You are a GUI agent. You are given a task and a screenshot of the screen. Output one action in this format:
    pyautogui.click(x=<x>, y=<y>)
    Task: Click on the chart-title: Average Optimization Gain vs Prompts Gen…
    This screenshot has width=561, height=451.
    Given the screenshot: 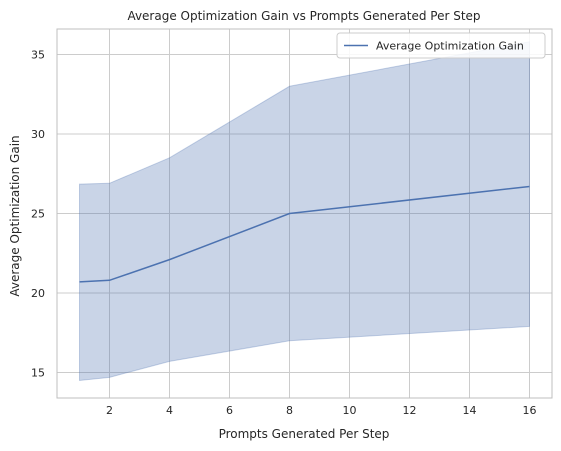 What is the action you would take?
    pyautogui.click(x=303, y=16)
    